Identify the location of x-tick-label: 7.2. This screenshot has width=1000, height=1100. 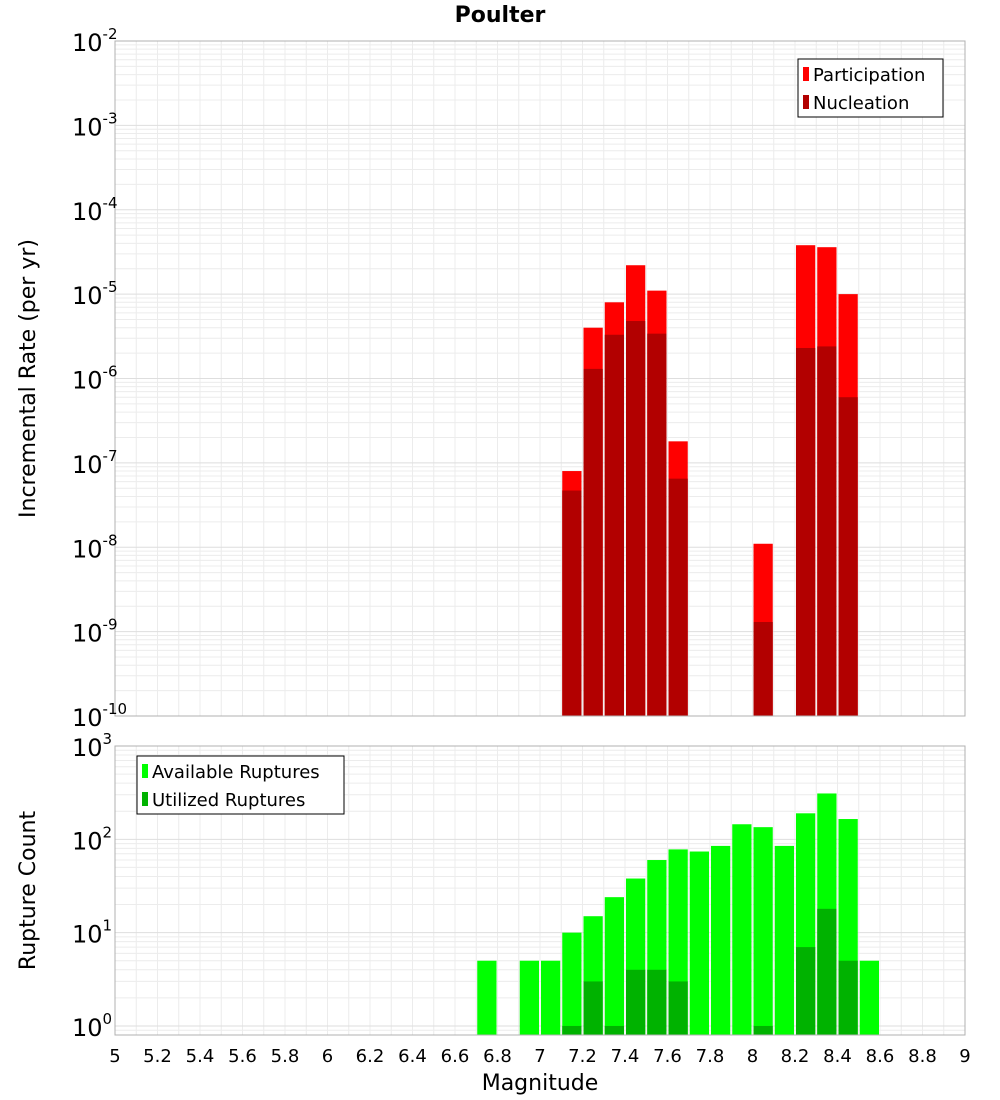
(582, 1056).